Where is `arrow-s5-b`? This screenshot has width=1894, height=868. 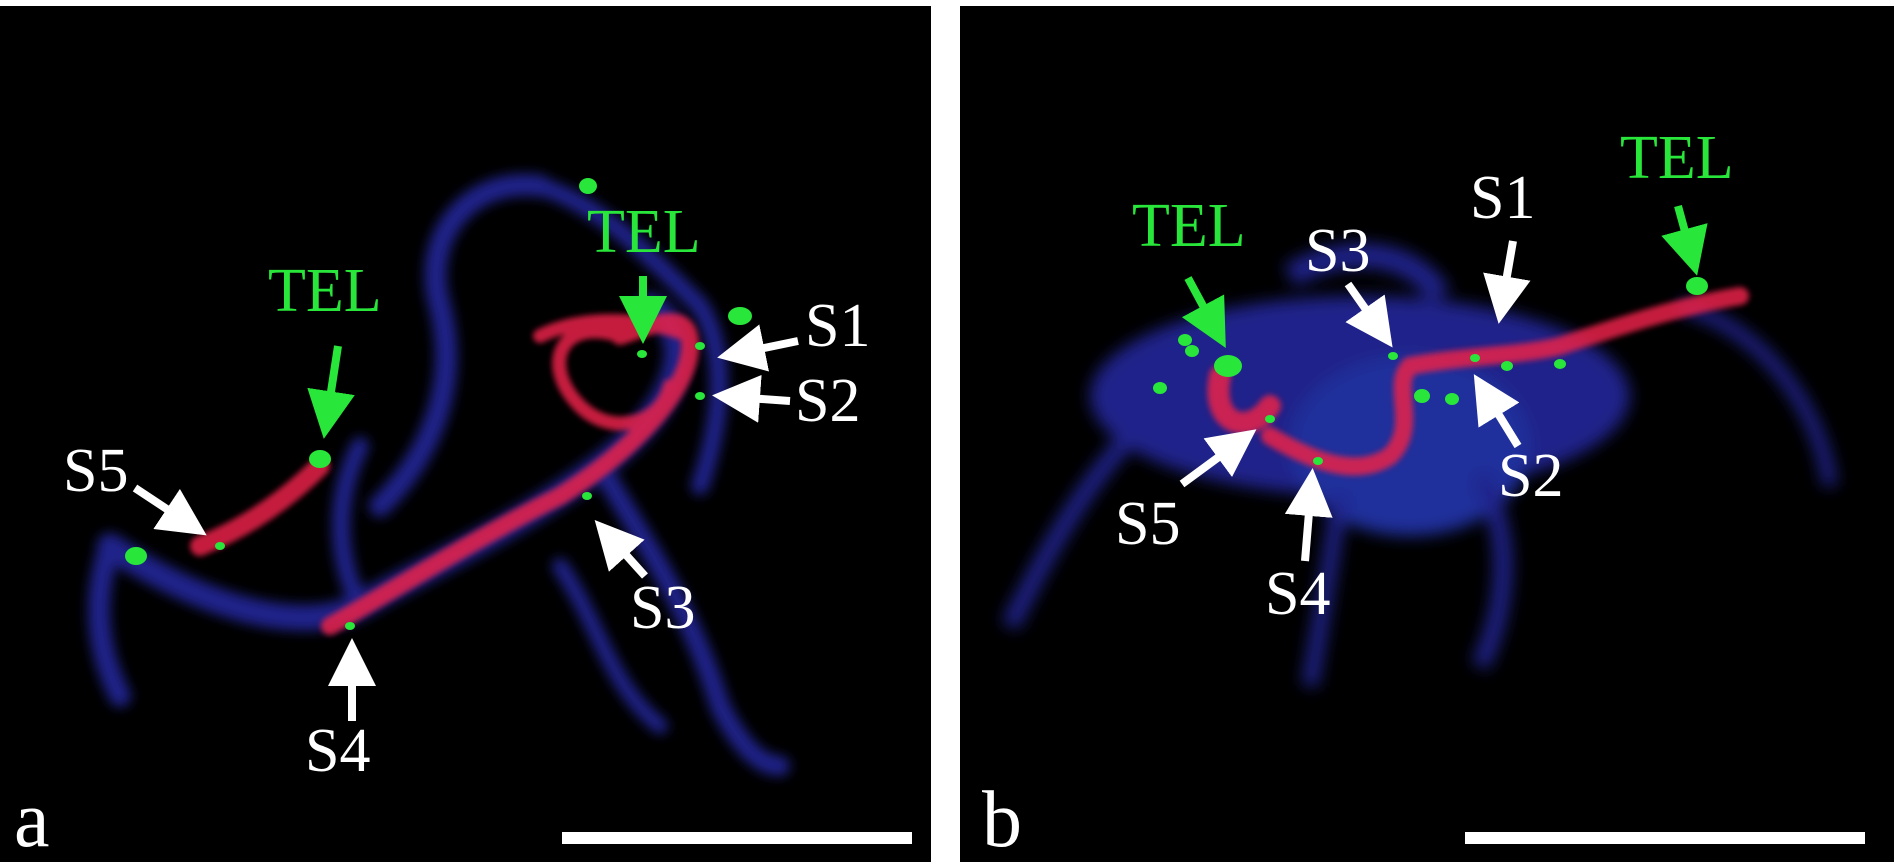 arrow-s5-b is located at coordinates (1218, 458).